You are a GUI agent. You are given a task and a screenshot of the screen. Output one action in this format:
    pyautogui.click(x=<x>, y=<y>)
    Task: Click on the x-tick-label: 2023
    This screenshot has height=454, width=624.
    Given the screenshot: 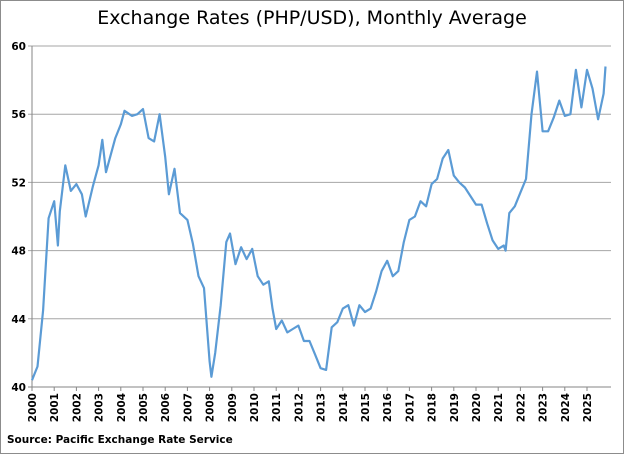 What is the action you would take?
    pyautogui.click(x=544, y=407)
    